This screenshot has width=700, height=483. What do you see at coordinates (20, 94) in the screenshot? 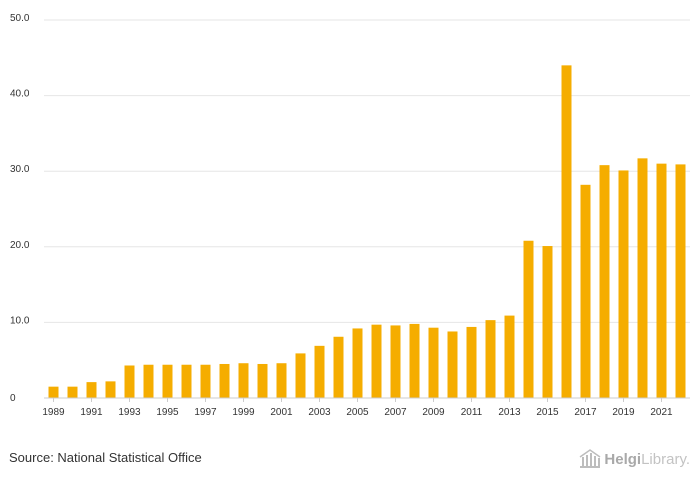
I see `y-tick-label: 40.0` at bounding box center [20, 94].